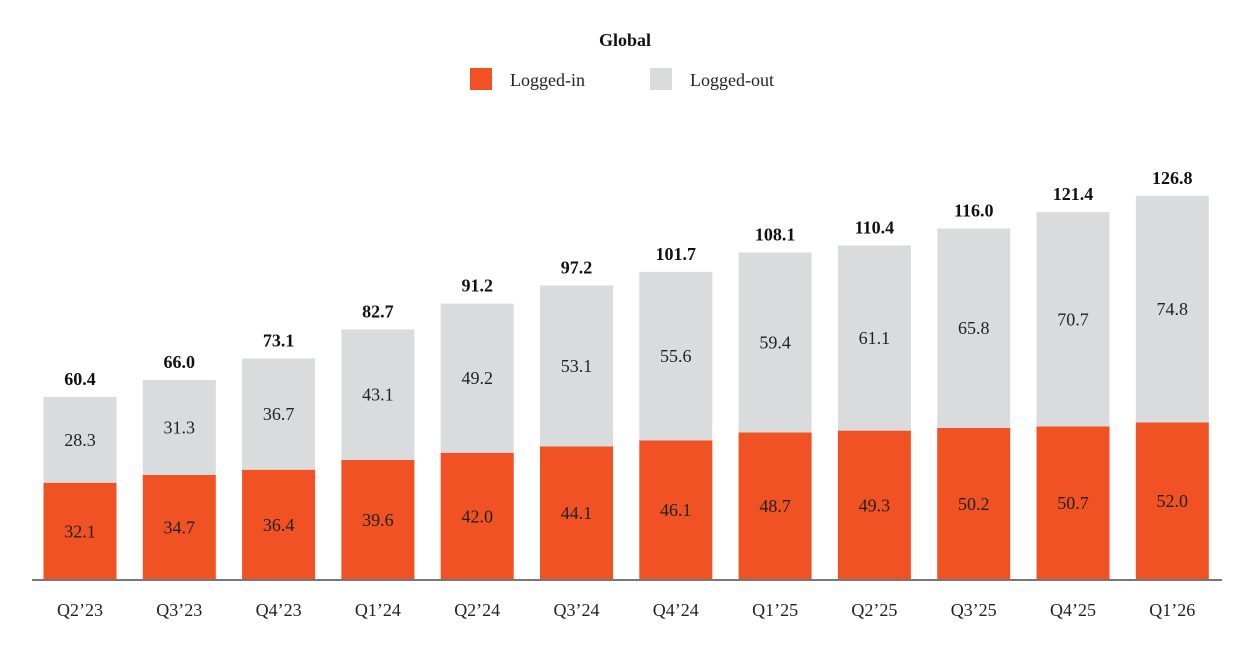  What do you see at coordinates (577, 267) in the screenshot?
I see `total-label: 97.2` at bounding box center [577, 267].